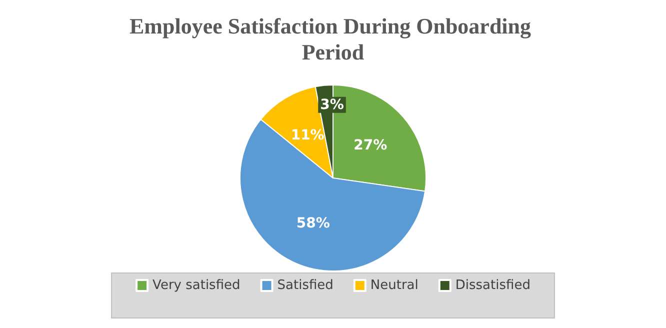 The height and width of the screenshot is (328, 666). I want to click on data-label: 27%, so click(371, 146).